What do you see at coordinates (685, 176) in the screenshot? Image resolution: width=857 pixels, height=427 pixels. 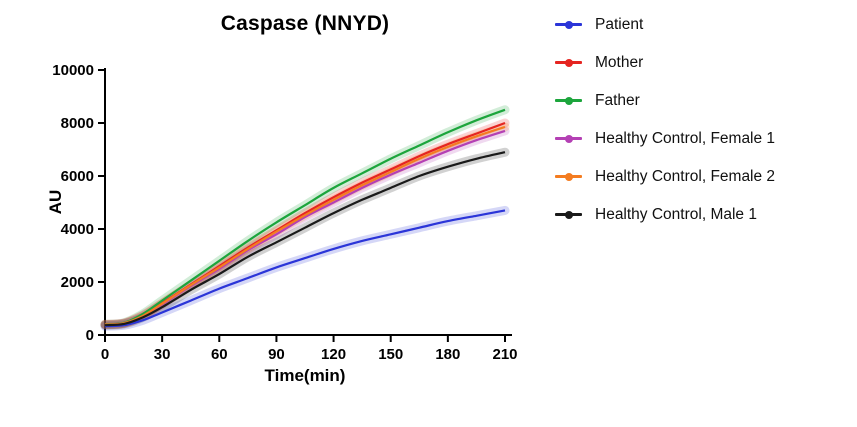 I see `legend-label: Healthy Control, Female 2` at bounding box center [685, 176].